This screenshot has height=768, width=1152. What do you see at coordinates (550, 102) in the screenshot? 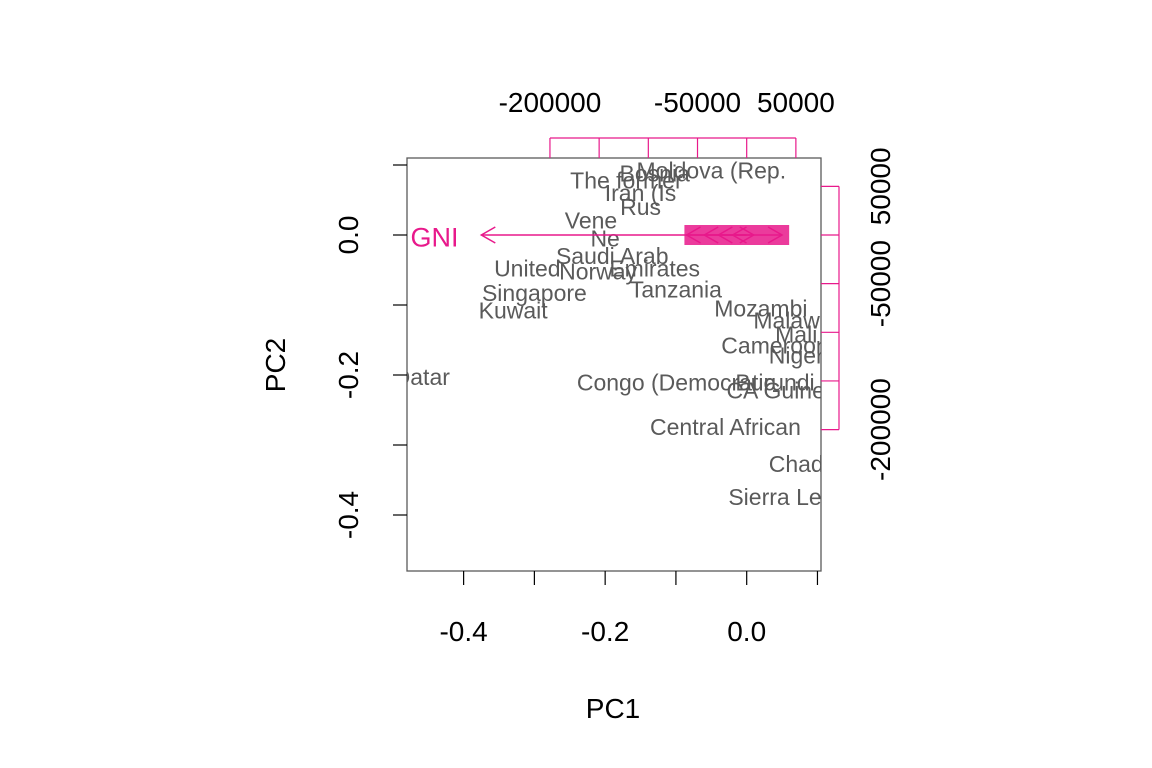
I see `top-tick-label: -200000` at bounding box center [550, 102].